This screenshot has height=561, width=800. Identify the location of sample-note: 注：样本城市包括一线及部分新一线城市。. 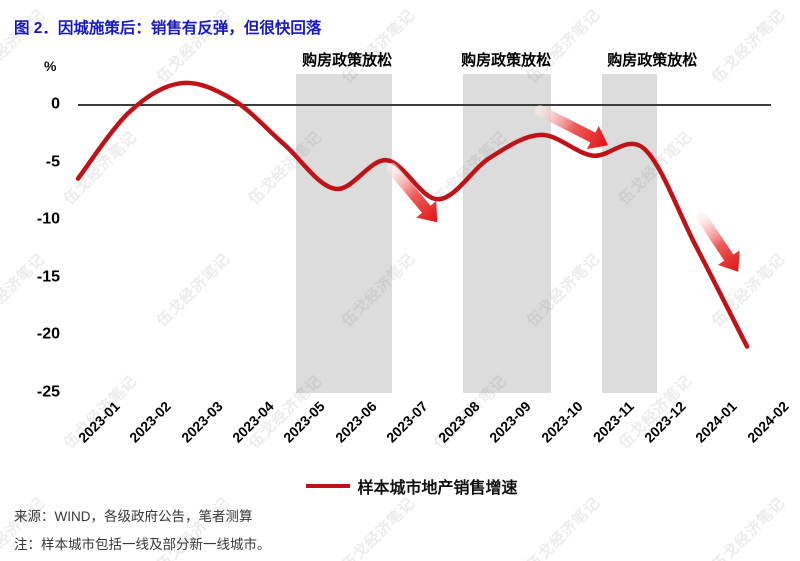
(142, 544).